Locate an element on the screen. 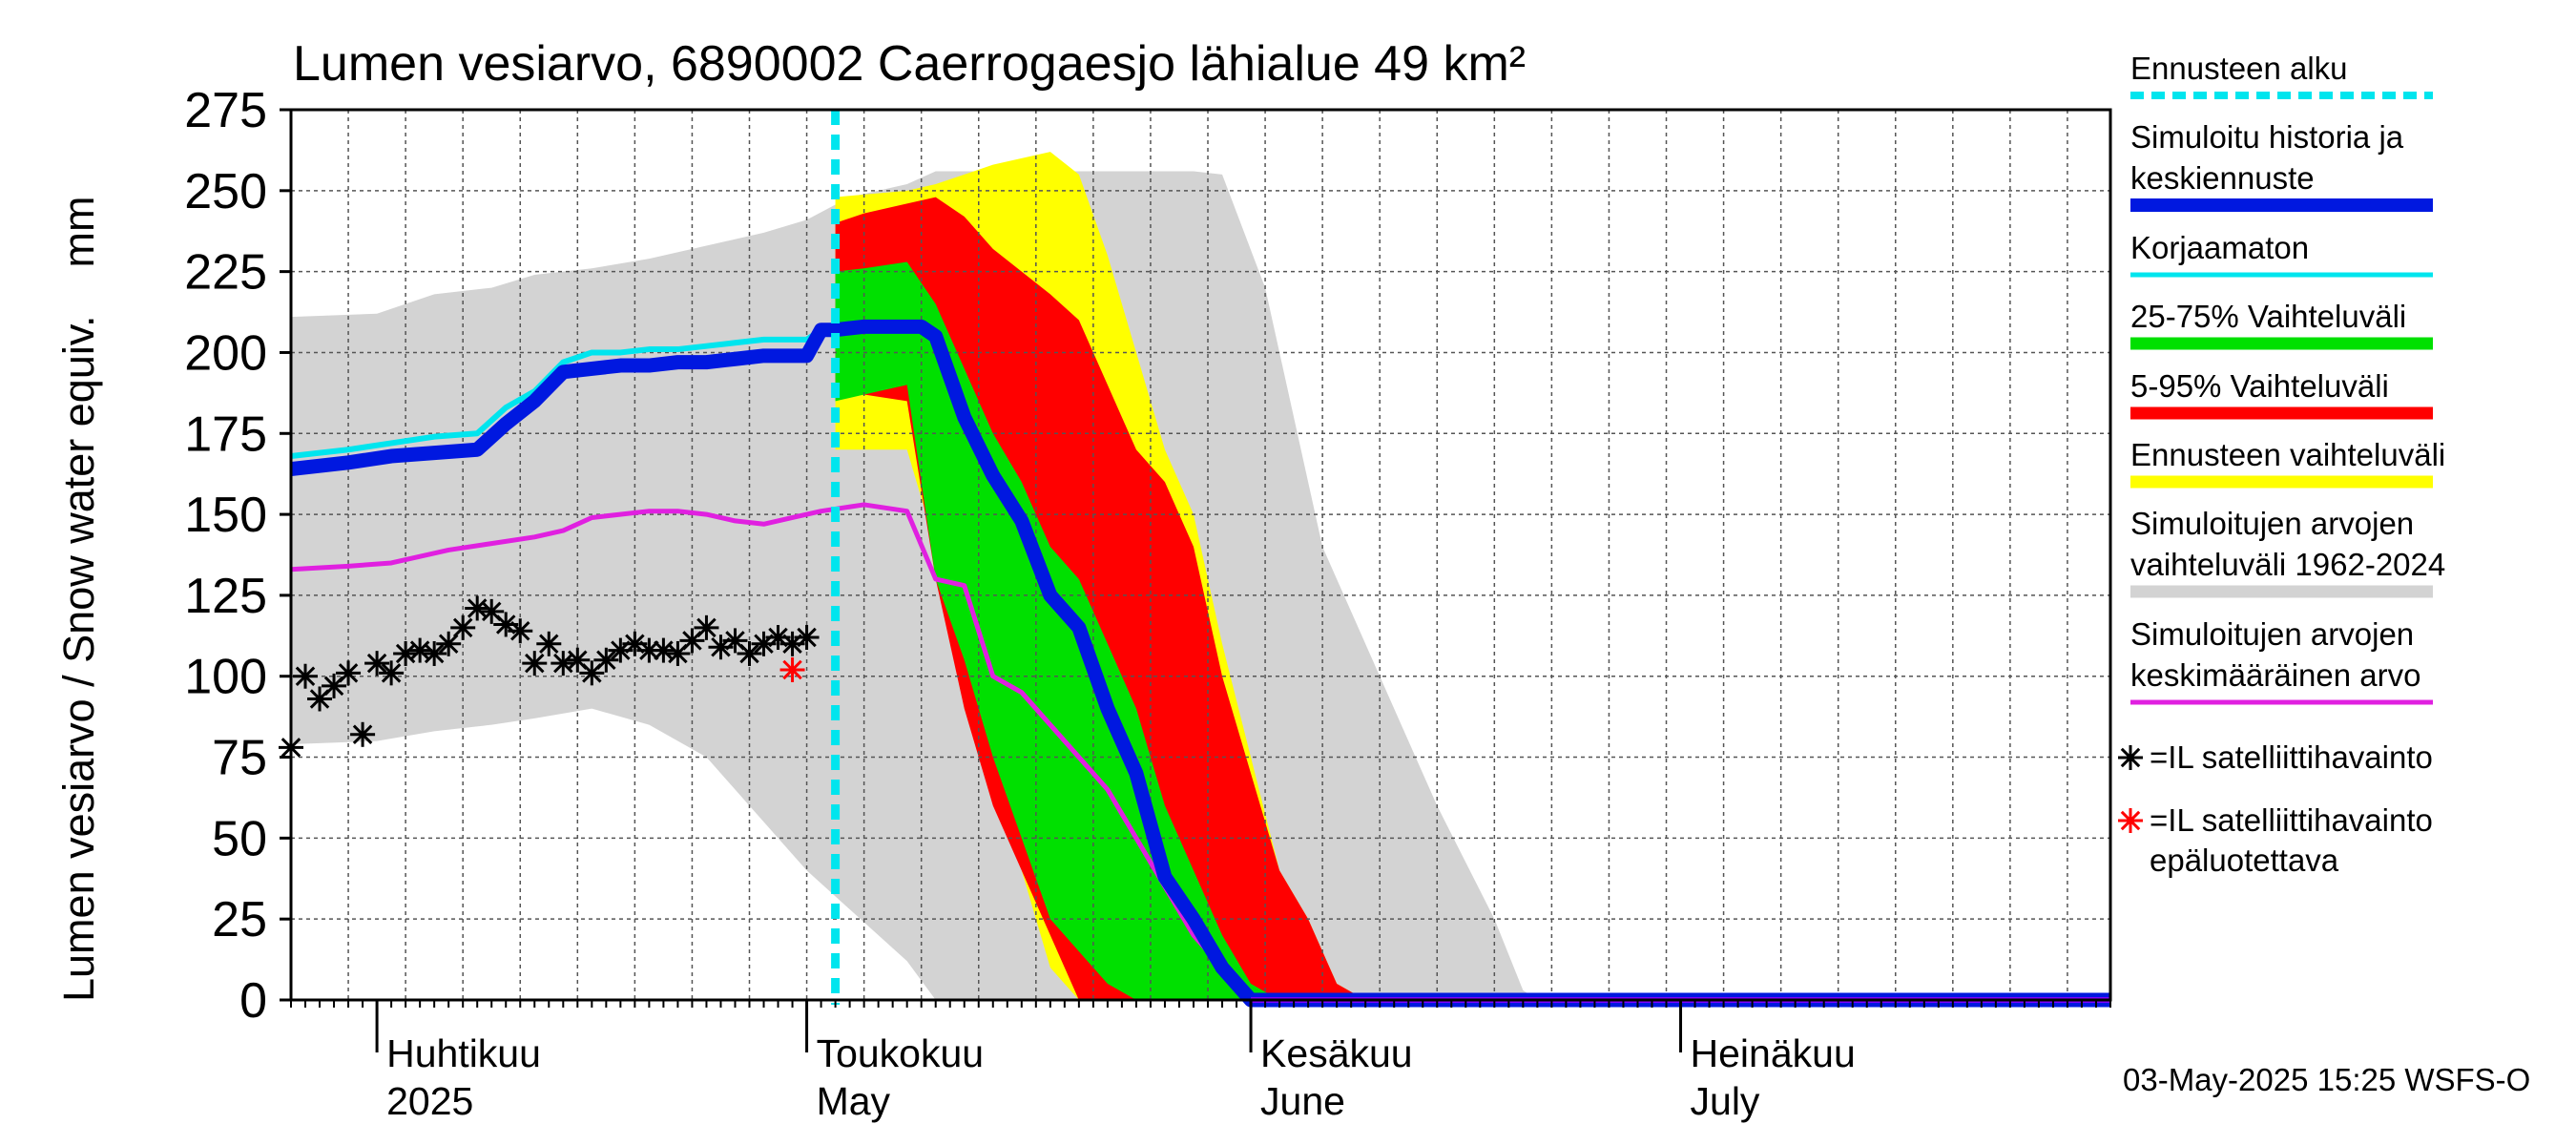  band-25-75-vaihteluv-li is located at coordinates (1072, 630).